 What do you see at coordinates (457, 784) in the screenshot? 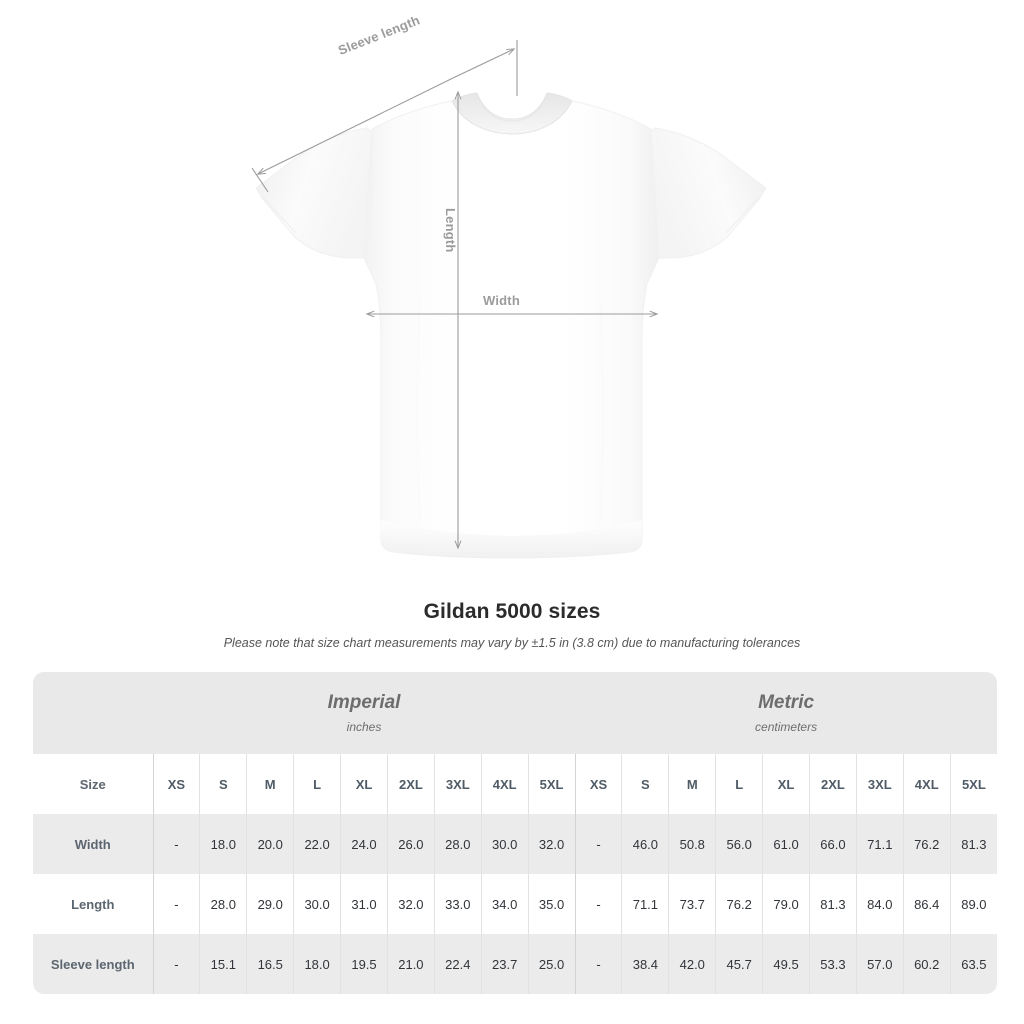
I see `size-header-imperial-3xl: 3XL` at bounding box center [457, 784].